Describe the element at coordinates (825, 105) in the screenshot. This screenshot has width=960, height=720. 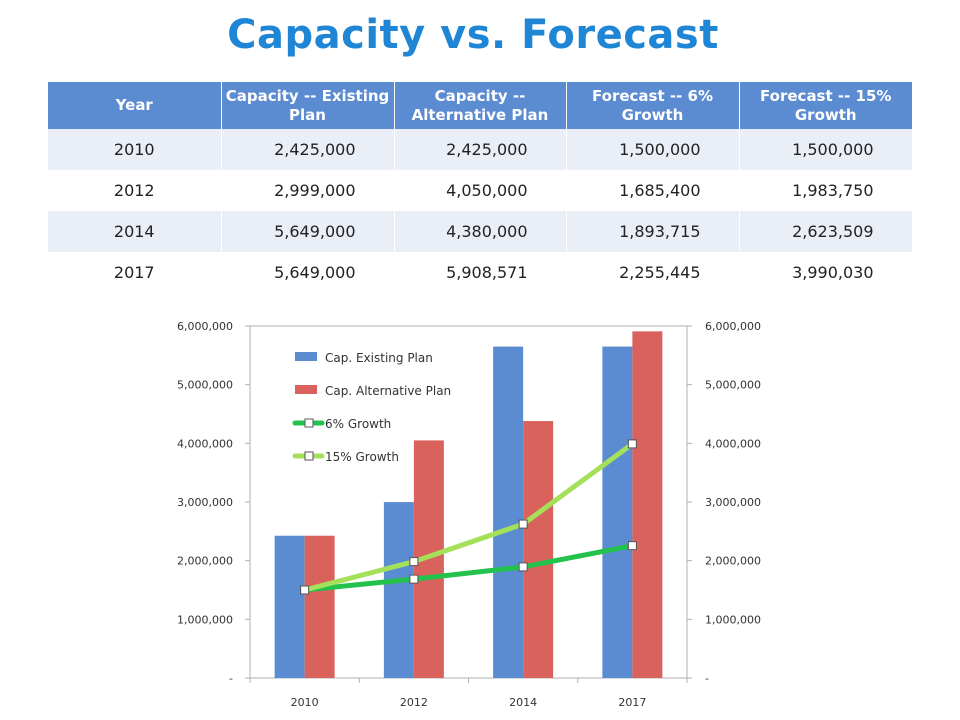
I see `header-forecast-15: Forecast -- 15% Growth` at that location.